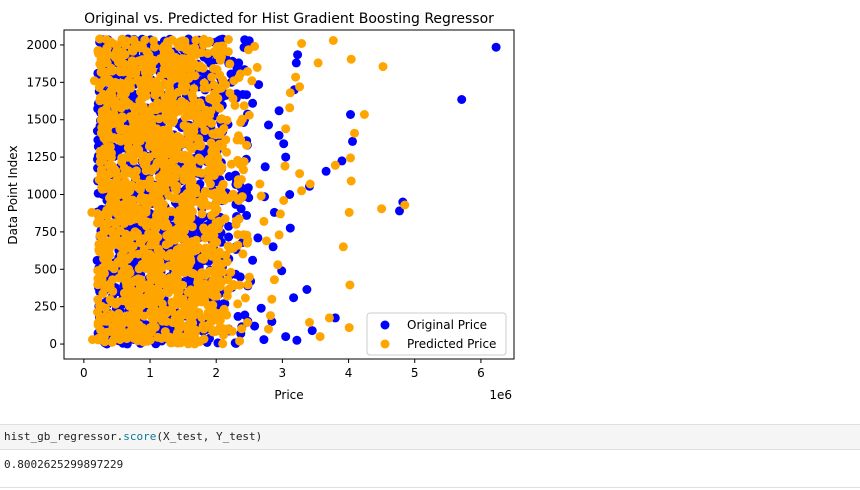 The height and width of the screenshot is (490, 860). What do you see at coordinates (283, 373) in the screenshot?
I see `x-tick-label: 3` at bounding box center [283, 373].